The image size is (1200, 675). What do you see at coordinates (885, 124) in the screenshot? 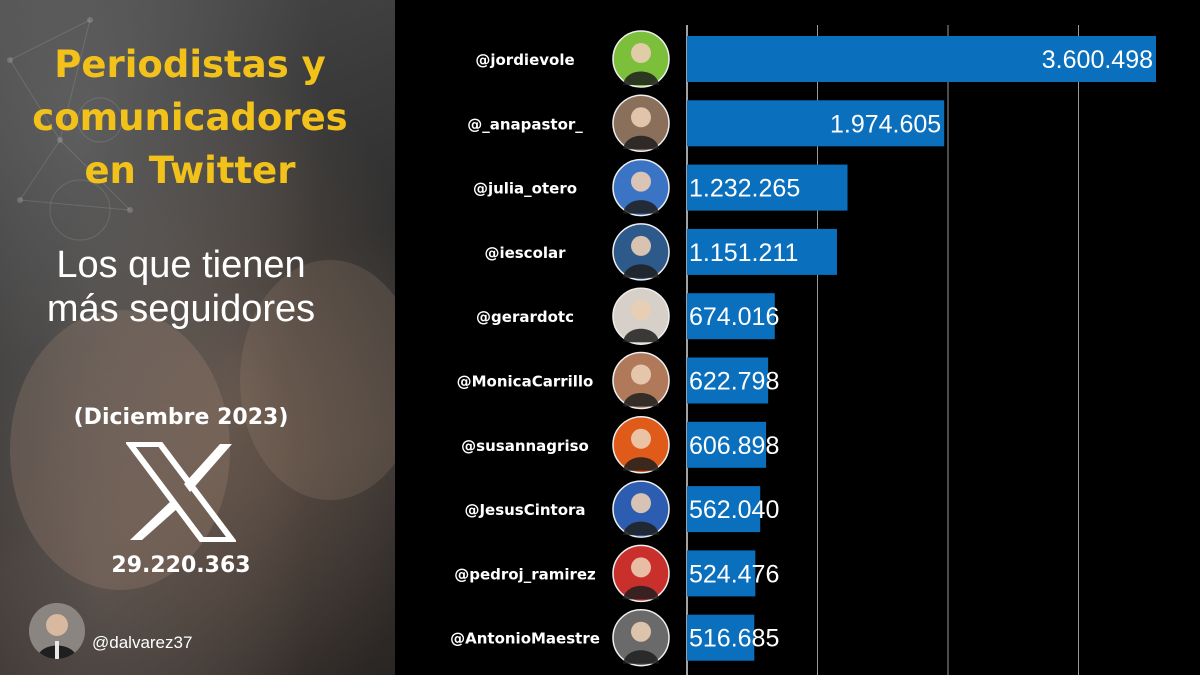
I see `value-label: 1.974.605` at bounding box center [885, 124].